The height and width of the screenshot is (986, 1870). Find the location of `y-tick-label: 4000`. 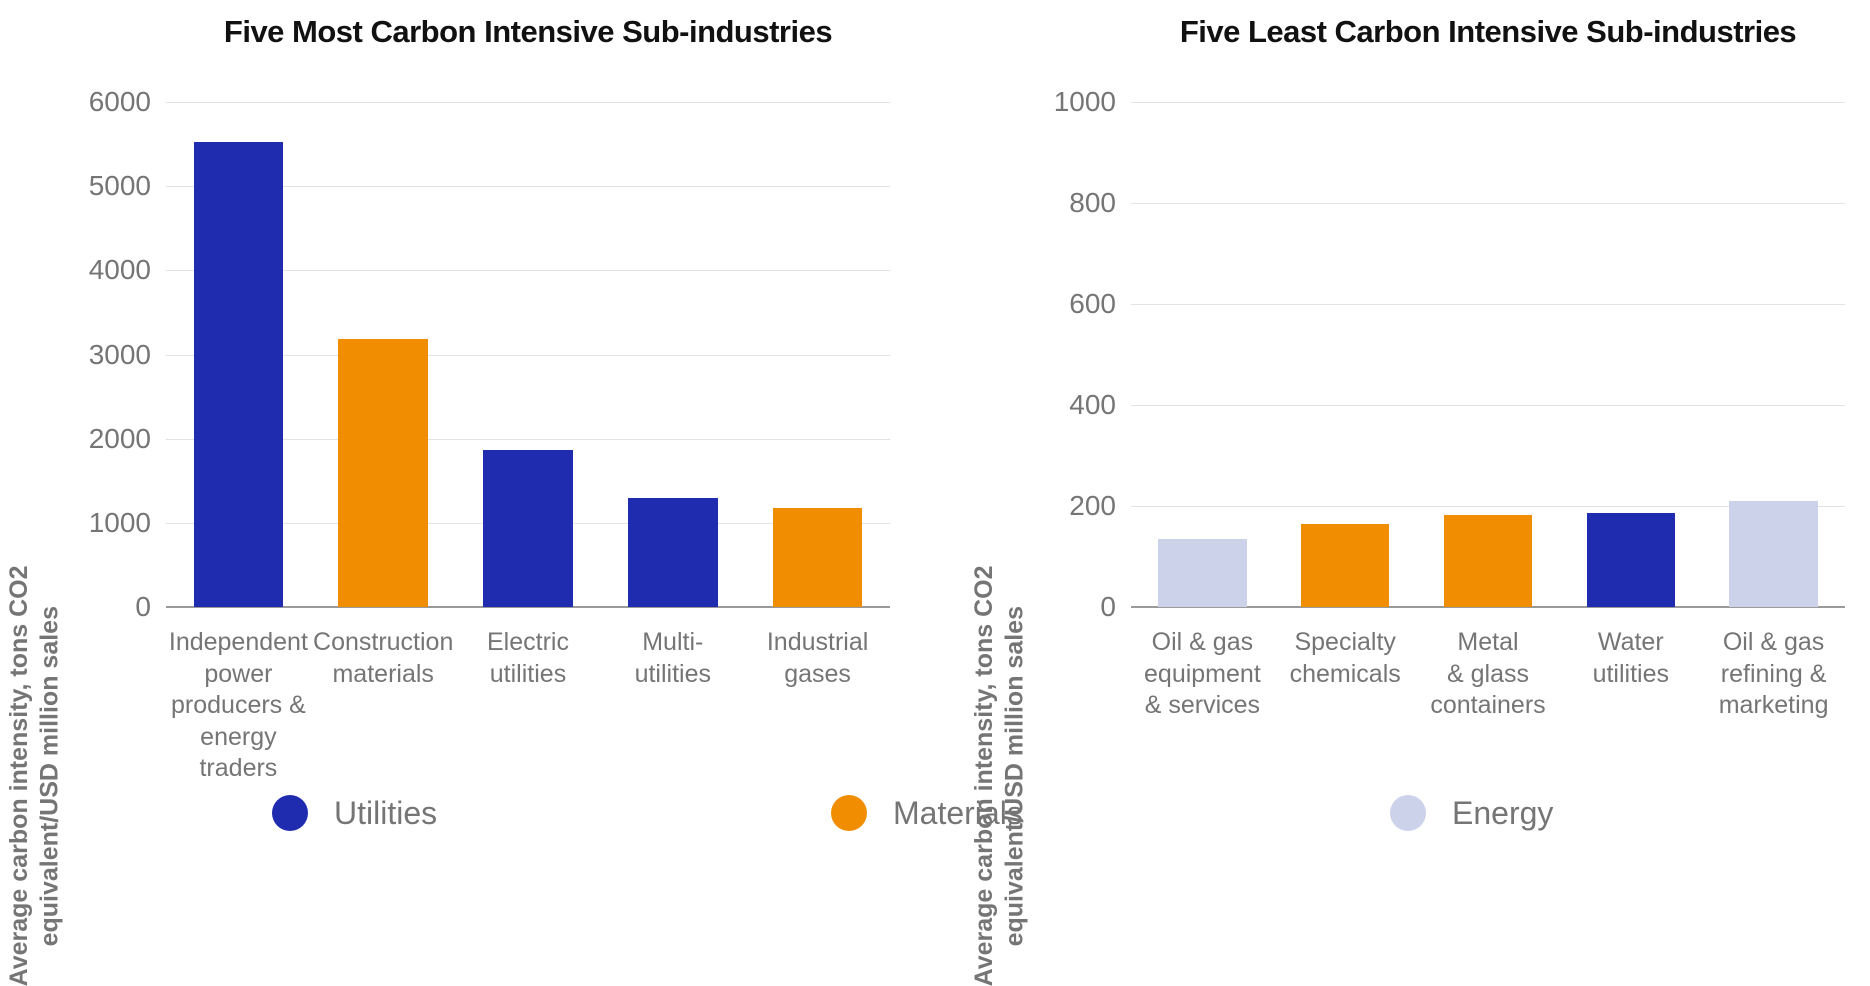

y-tick-label: 4000 is located at coordinates (119, 270).